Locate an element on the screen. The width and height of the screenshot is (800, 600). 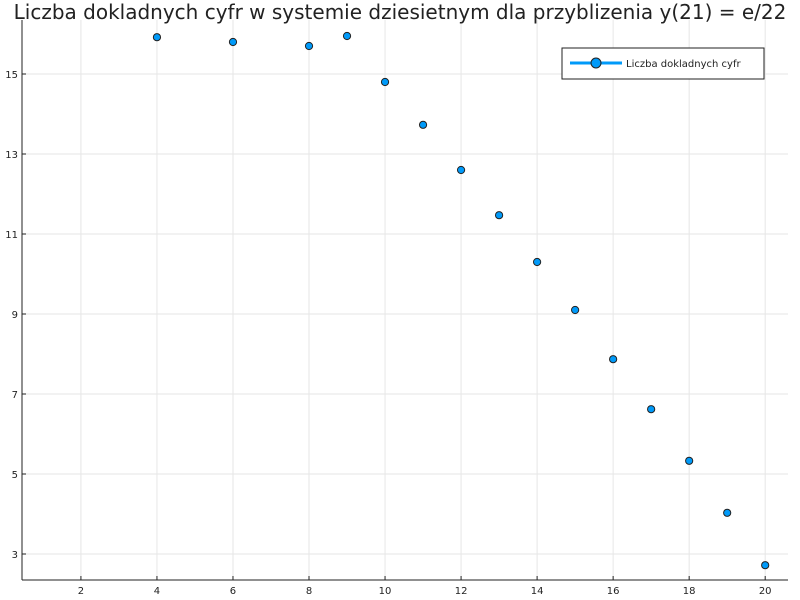
y-tick-label: 3 is located at coordinates (15, 555).